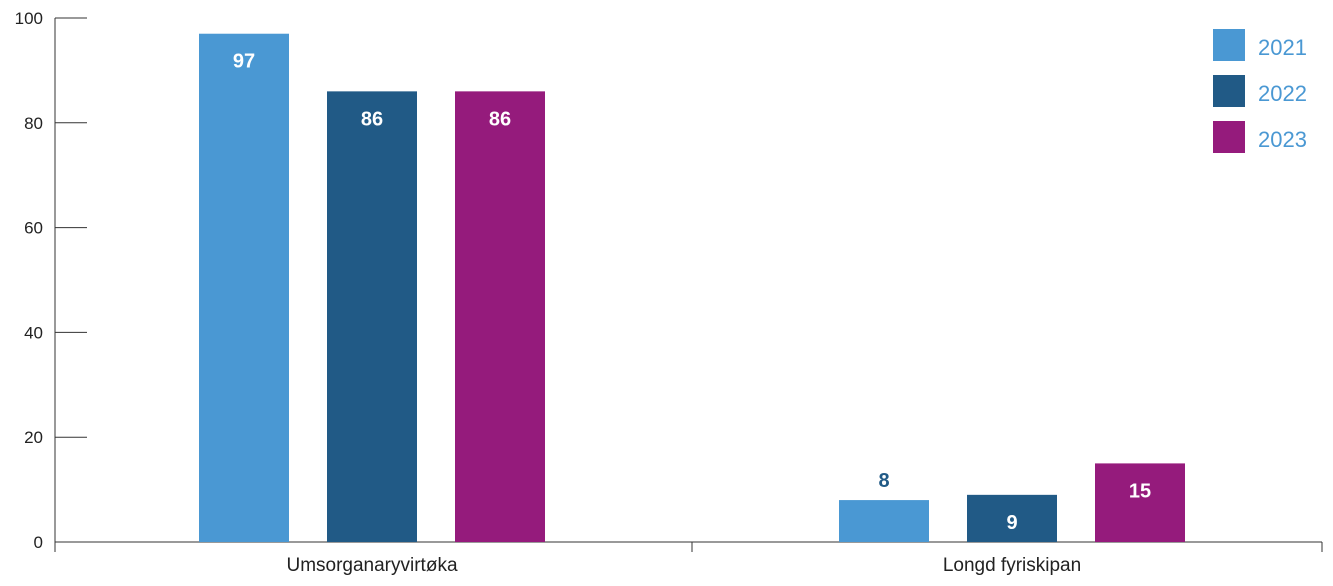 Image resolution: width=1333 pixels, height=586 pixels. Describe the element at coordinates (33, 437) in the screenshot. I see `y-tick-label: 20` at that location.